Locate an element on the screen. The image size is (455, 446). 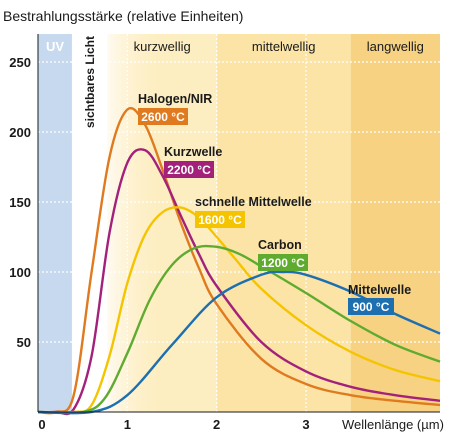
y-axis-label: Bestrahlungsstärke (relative Einheiten) is located at coordinates (123, 16).